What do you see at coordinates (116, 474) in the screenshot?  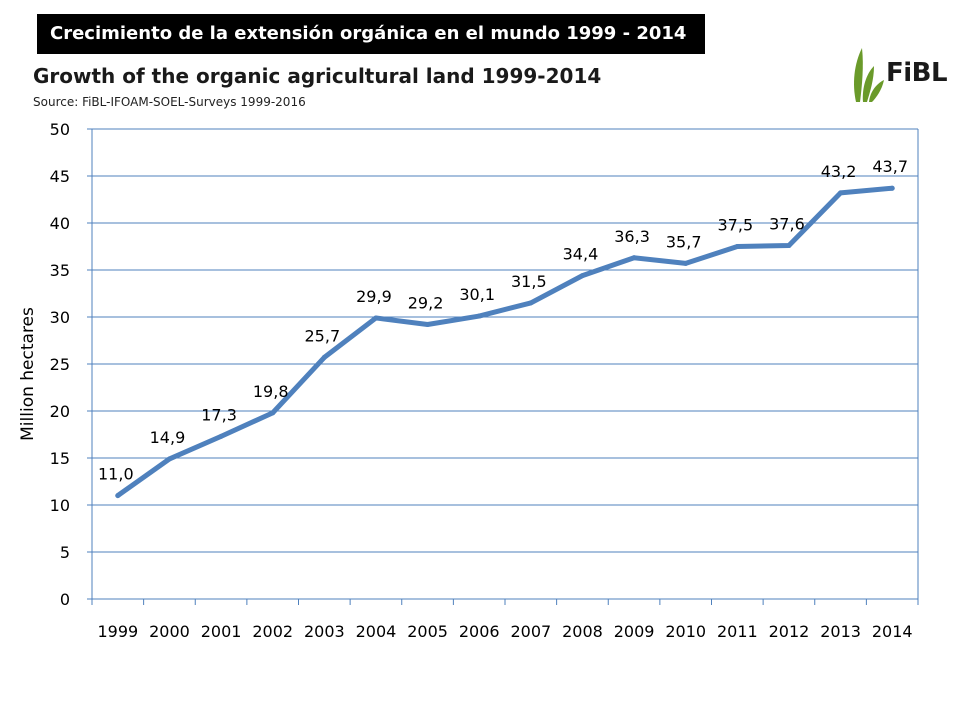 I see `data-label: 11,0` at bounding box center [116, 474].